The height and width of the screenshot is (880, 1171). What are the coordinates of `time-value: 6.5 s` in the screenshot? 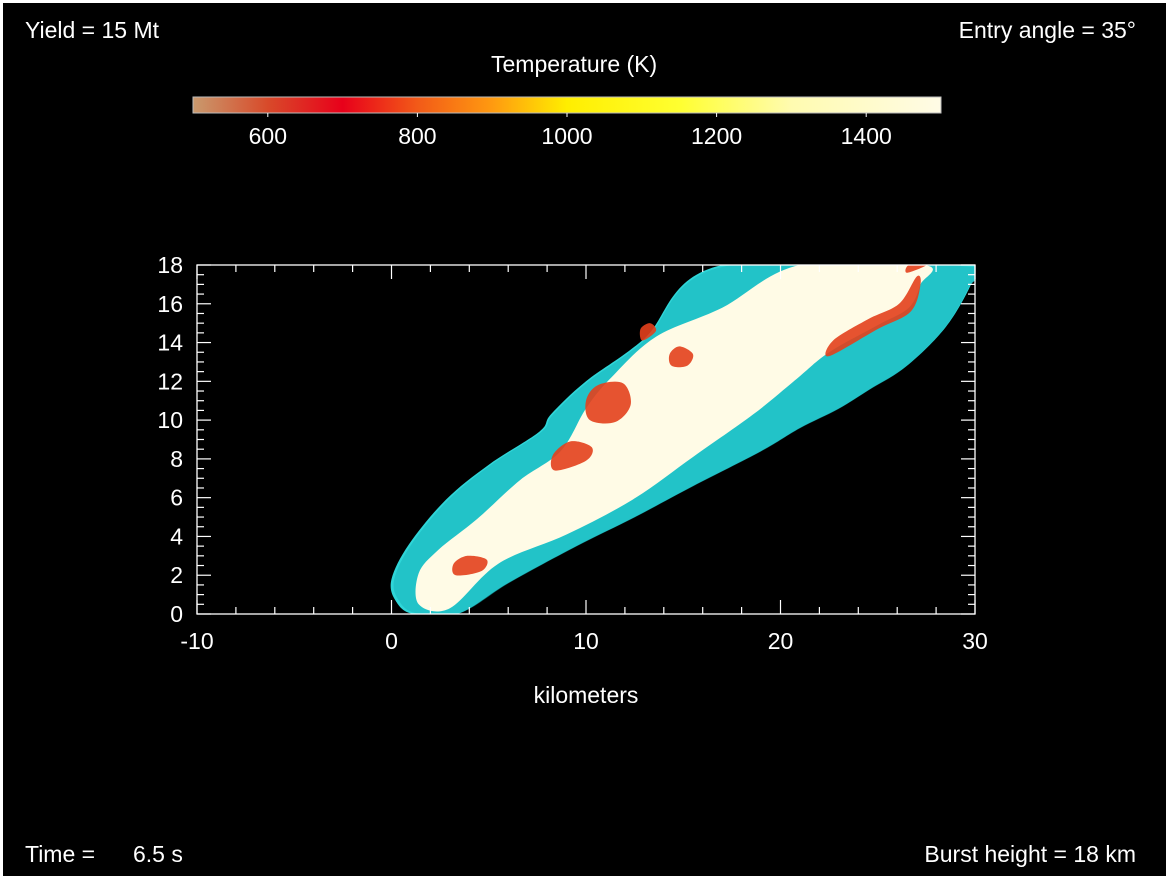 It's located at (158, 854).